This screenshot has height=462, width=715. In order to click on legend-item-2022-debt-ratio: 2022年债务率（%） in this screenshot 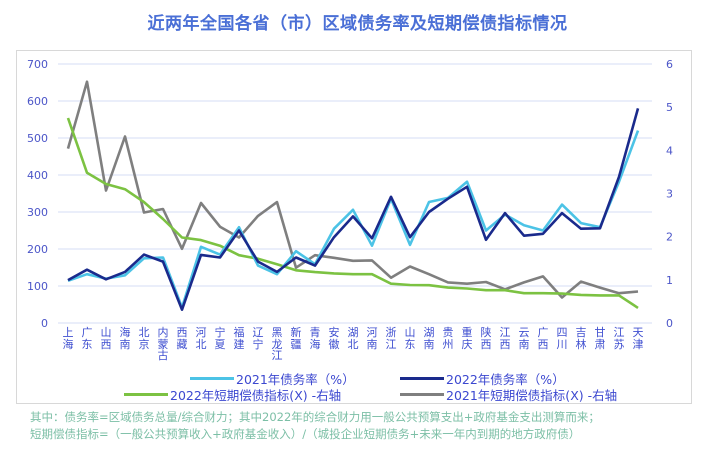, I will do `click(482, 378)`.